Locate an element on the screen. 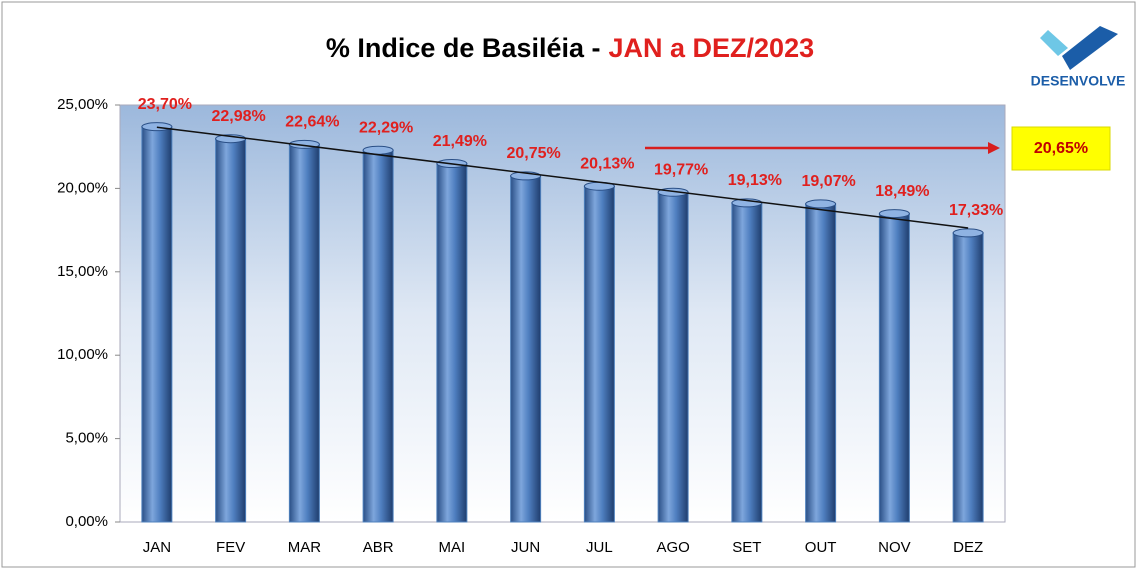  y-tick-label: 10,00% is located at coordinates (82, 354).